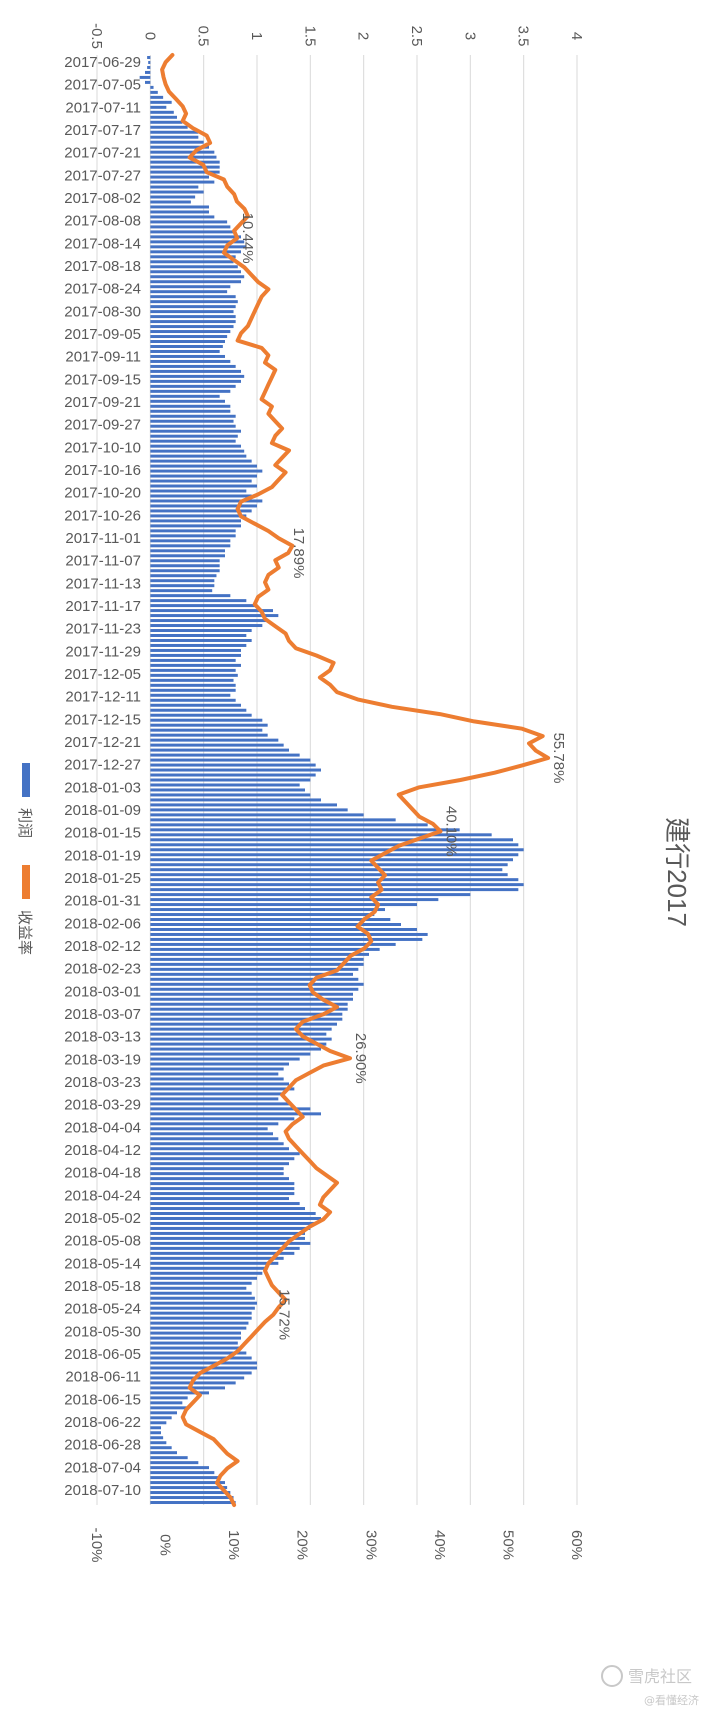 The width and height of the screenshot is (715, 1720). Describe the element at coordinates (102, 379) in the screenshot. I see `category-label: 2017-09-15` at that location.